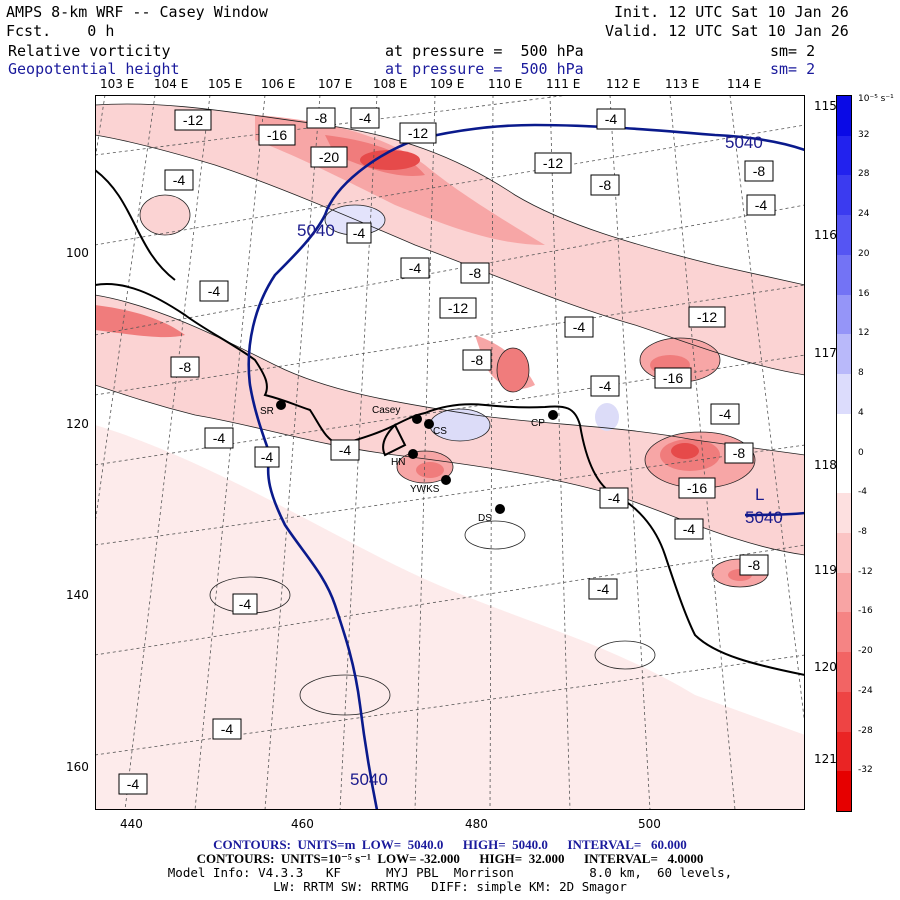 The width and height of the screenshot is (900, 900). I want to click on colorbar-tick-label: -8, so click(862, 531).